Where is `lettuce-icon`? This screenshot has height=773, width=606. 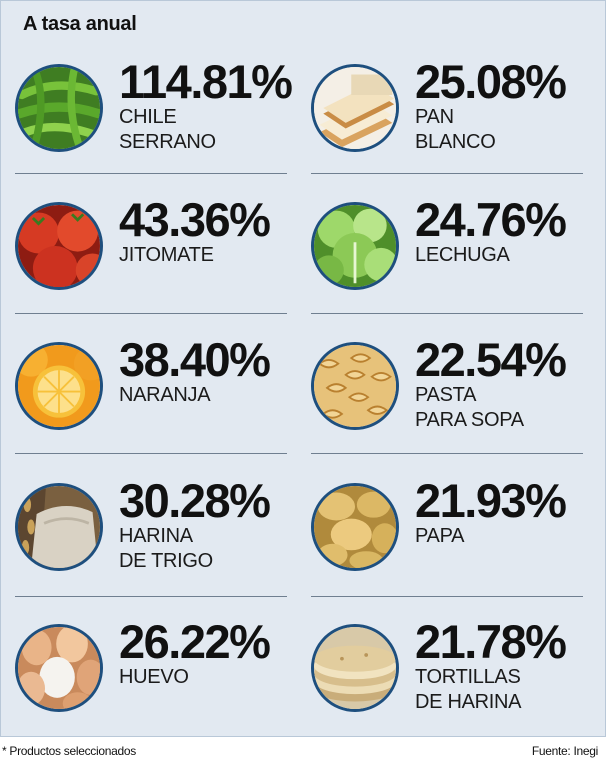 lettuce-icon is located at coordinates (355, 246).